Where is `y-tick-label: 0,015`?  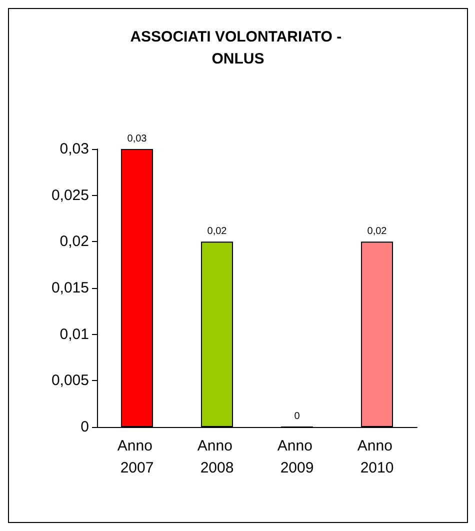
y-tick-label: 0,015 is located at coordinates (70, 288).